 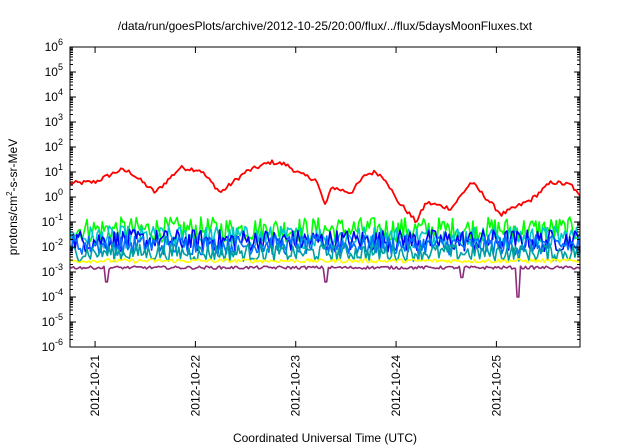 What do you see at coordinates (195, 386) in the screenshot?
I see `x-tick-label: 2012-10-22` at bounding box center [195, 386].